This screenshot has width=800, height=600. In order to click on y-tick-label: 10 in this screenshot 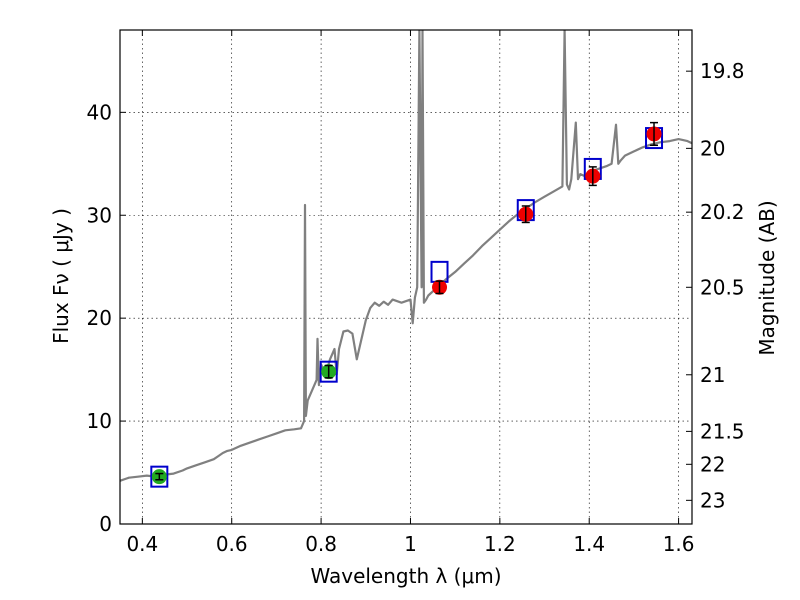, I will do `click(99, 421)`.